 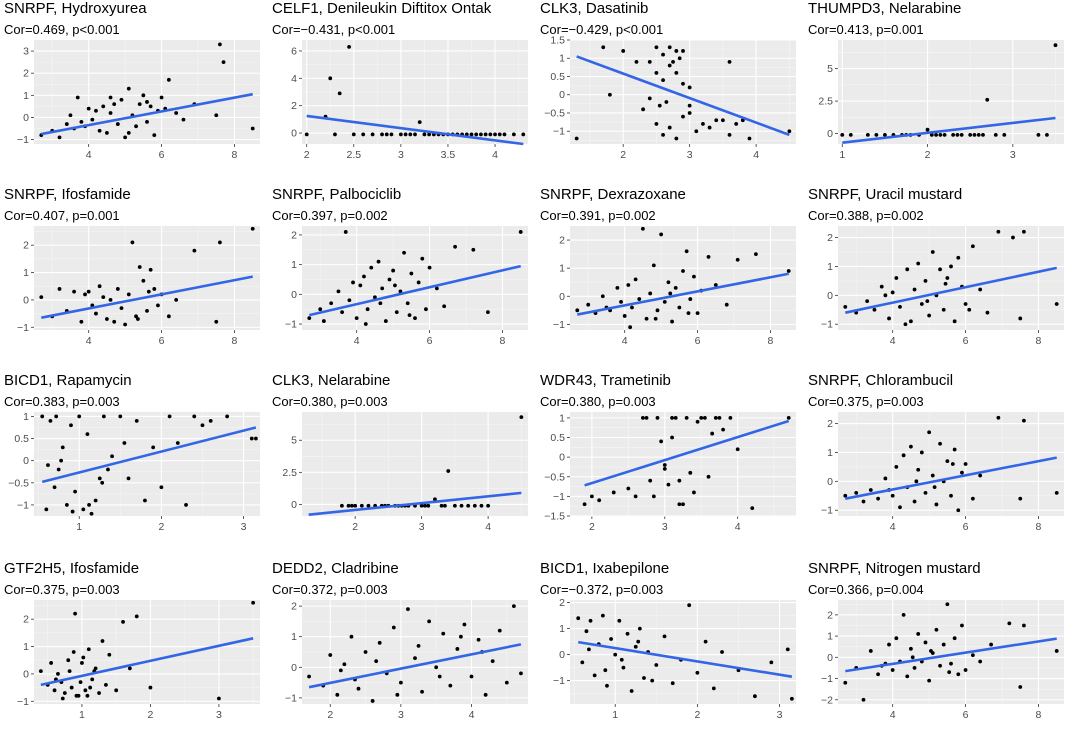 What do you see at coordinates (334, 29) in the screenshot?
I see `panel-correlation-label: Cor=−0.431, p<0.001` at bounding box center [334, 29].